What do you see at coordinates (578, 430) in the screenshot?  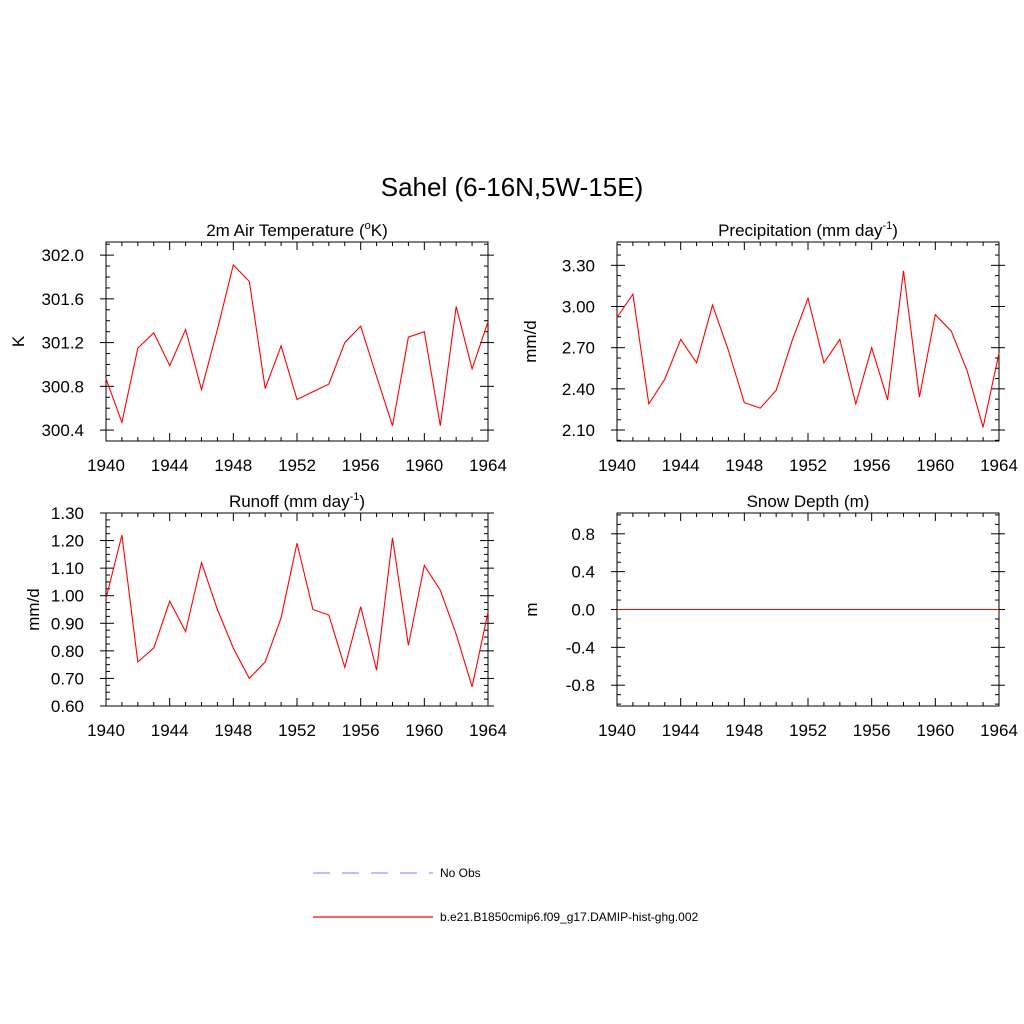 I see `y-tick-label: 2.10` at bounding box center [578, 430].